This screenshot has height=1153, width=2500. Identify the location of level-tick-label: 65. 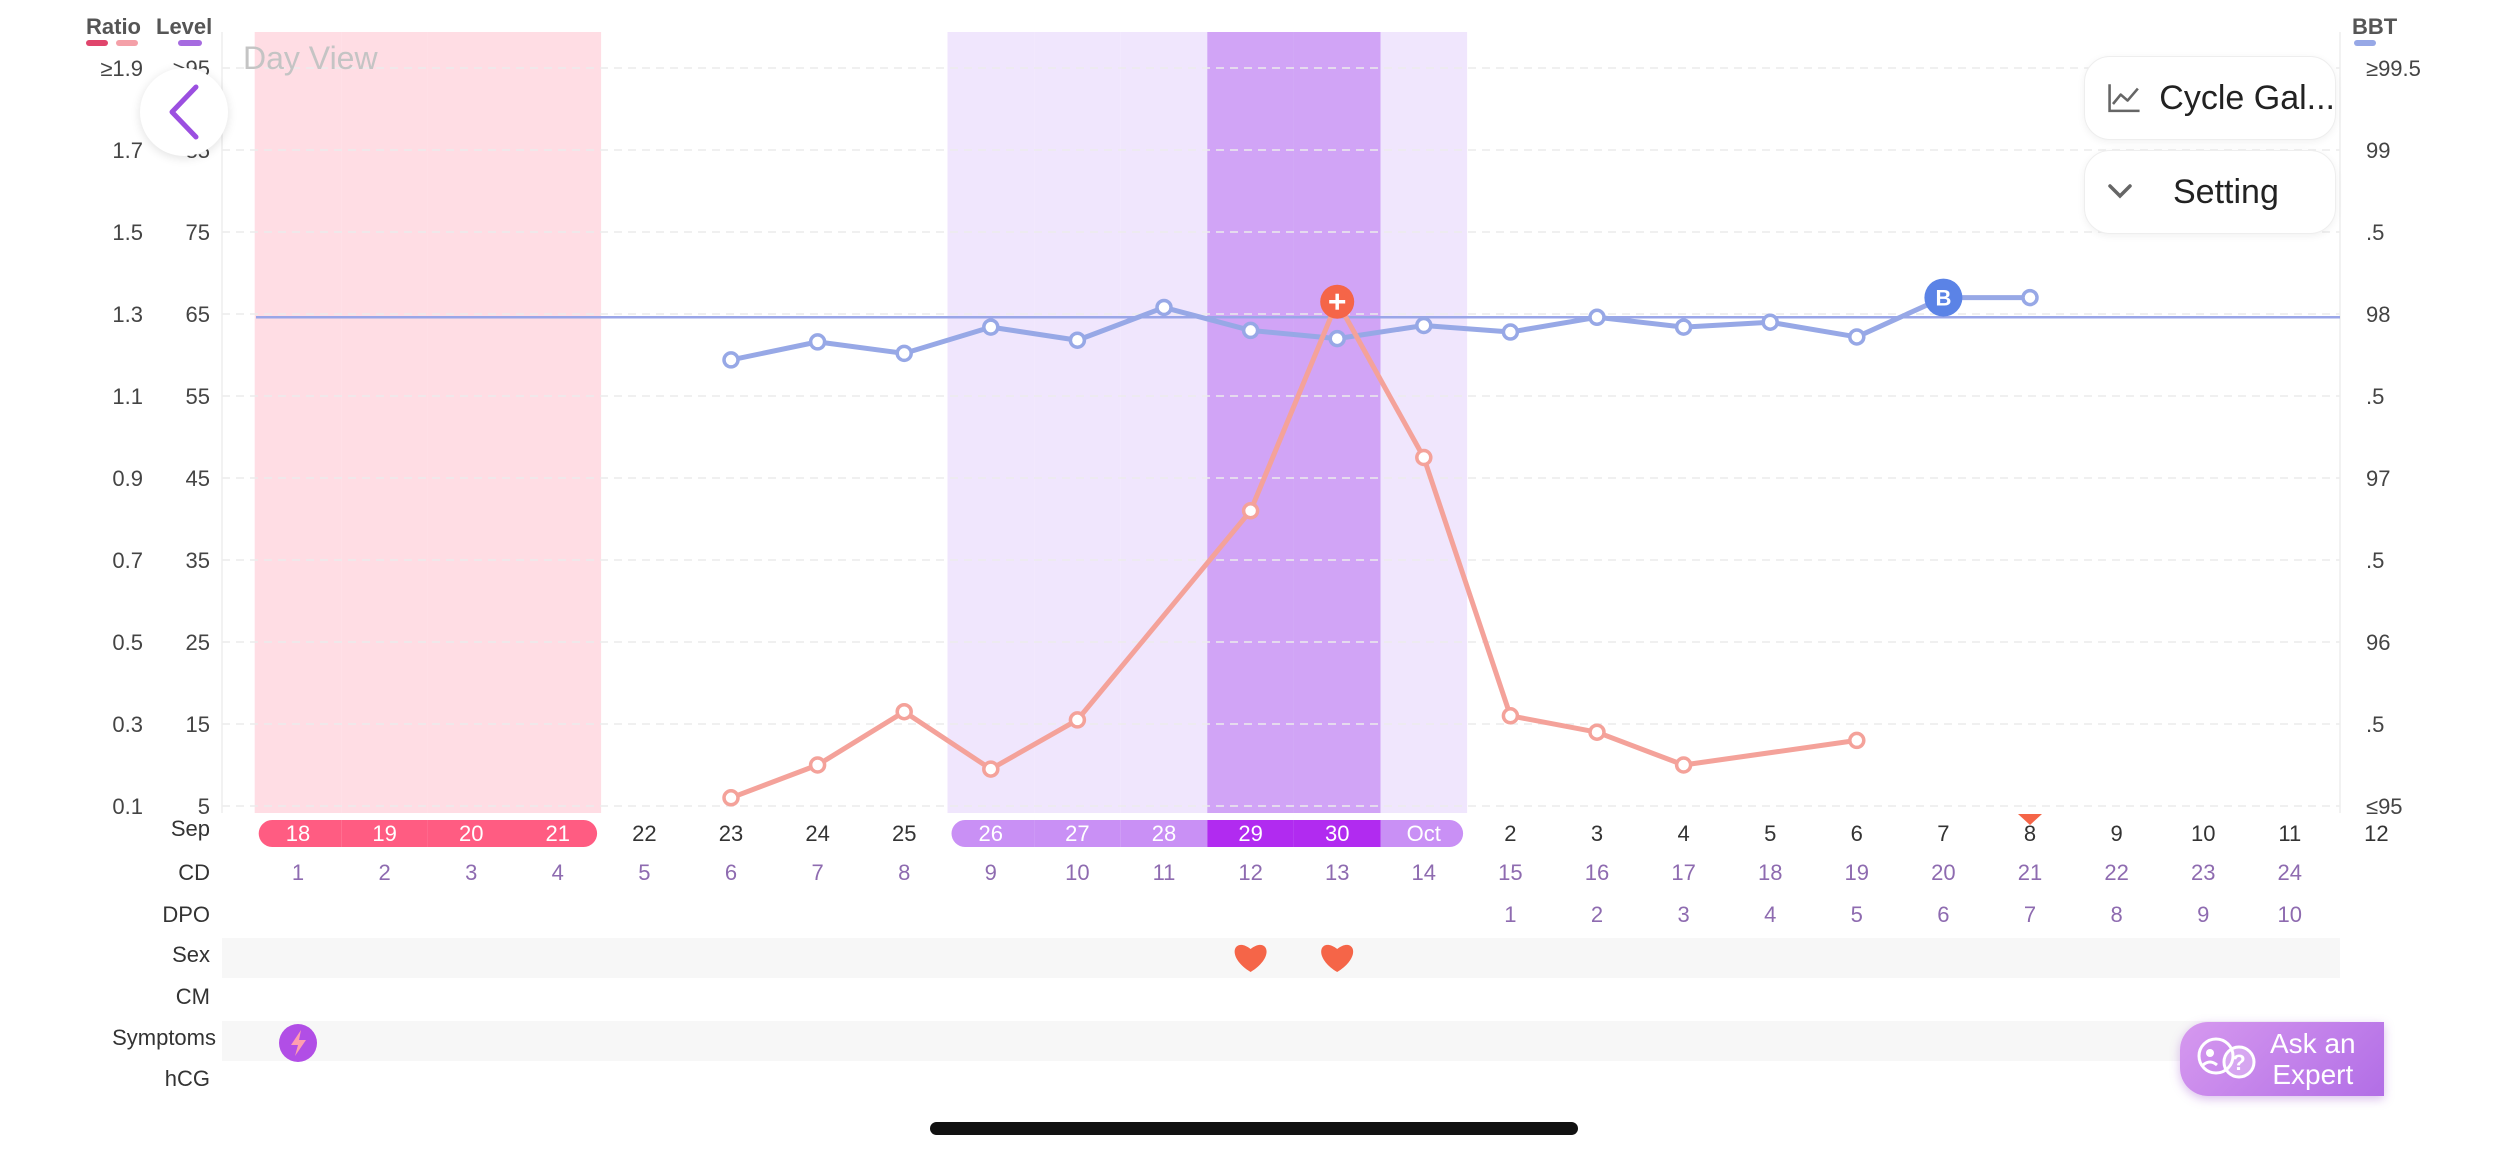
(198, 314).